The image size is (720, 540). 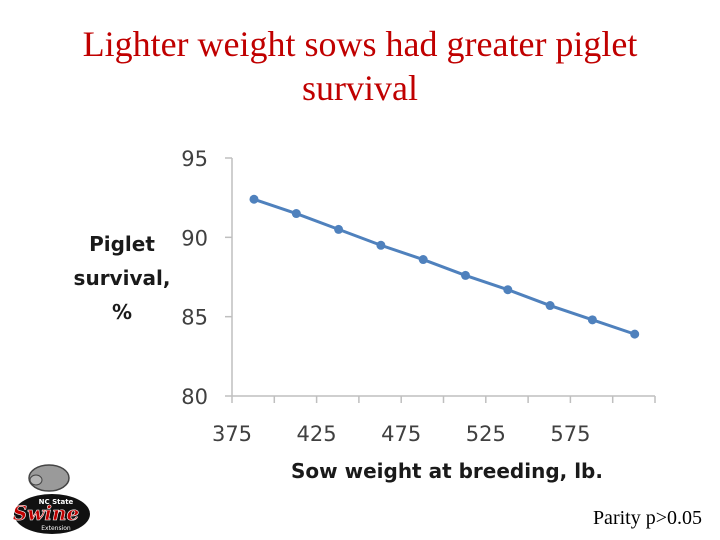 I want to click on series-group, so click(x=444, y=266).